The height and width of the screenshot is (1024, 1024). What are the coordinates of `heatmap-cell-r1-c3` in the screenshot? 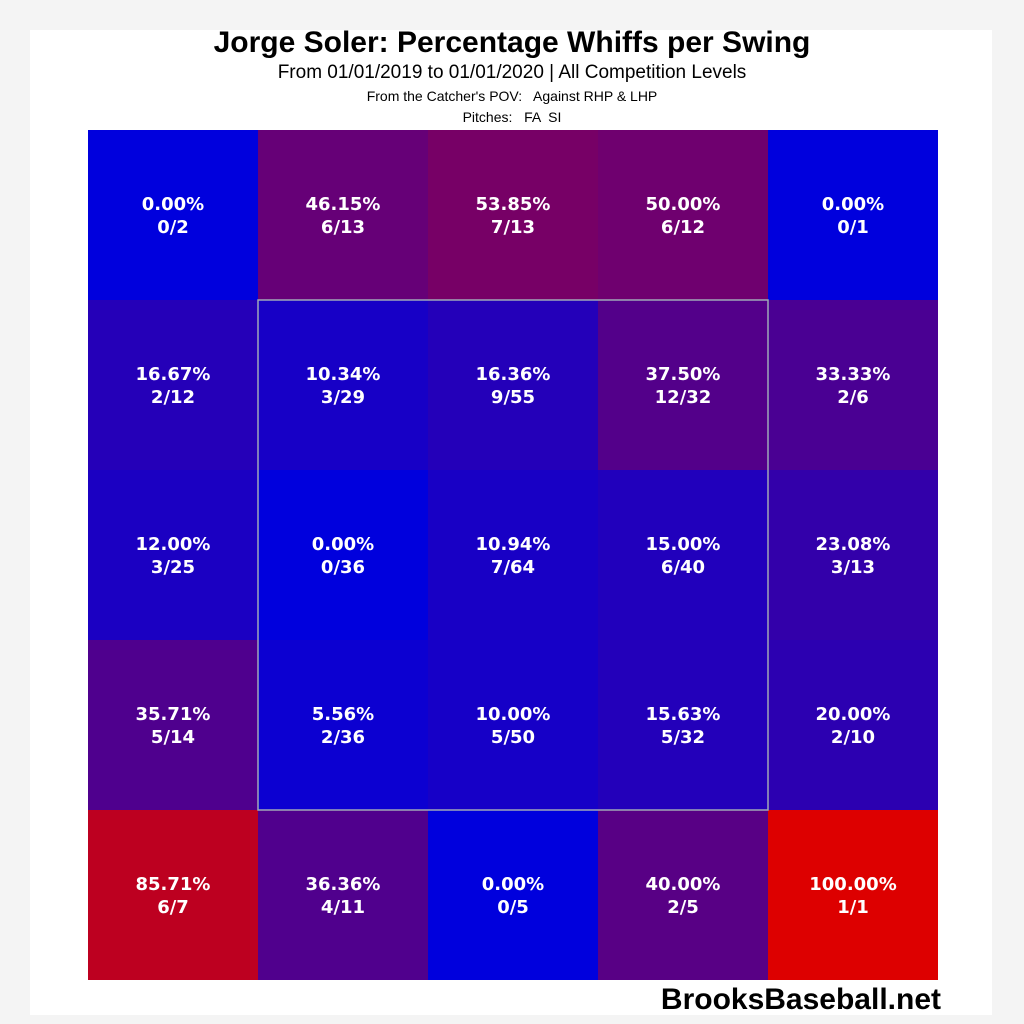 It's located at (683, 385).